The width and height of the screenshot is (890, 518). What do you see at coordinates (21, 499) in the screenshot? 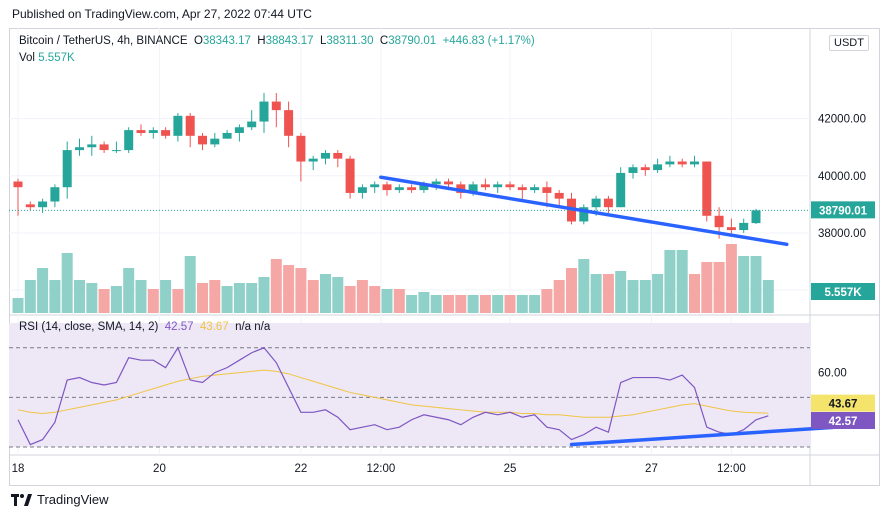
I see `tradingview-logo-icon` at bounding box center [21, 499].